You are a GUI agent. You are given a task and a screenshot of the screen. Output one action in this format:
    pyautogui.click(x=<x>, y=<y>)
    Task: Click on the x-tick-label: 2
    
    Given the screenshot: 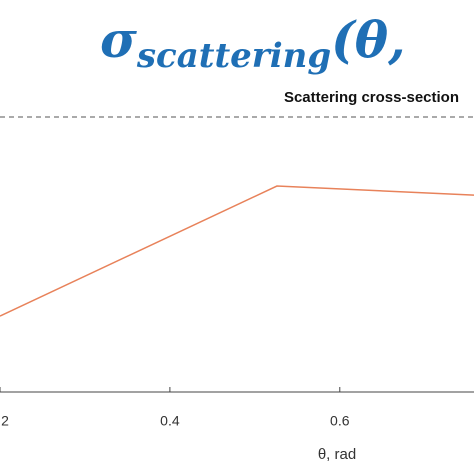 What is the action you would take?
    pyautogui.click(x=5, y=421)
    